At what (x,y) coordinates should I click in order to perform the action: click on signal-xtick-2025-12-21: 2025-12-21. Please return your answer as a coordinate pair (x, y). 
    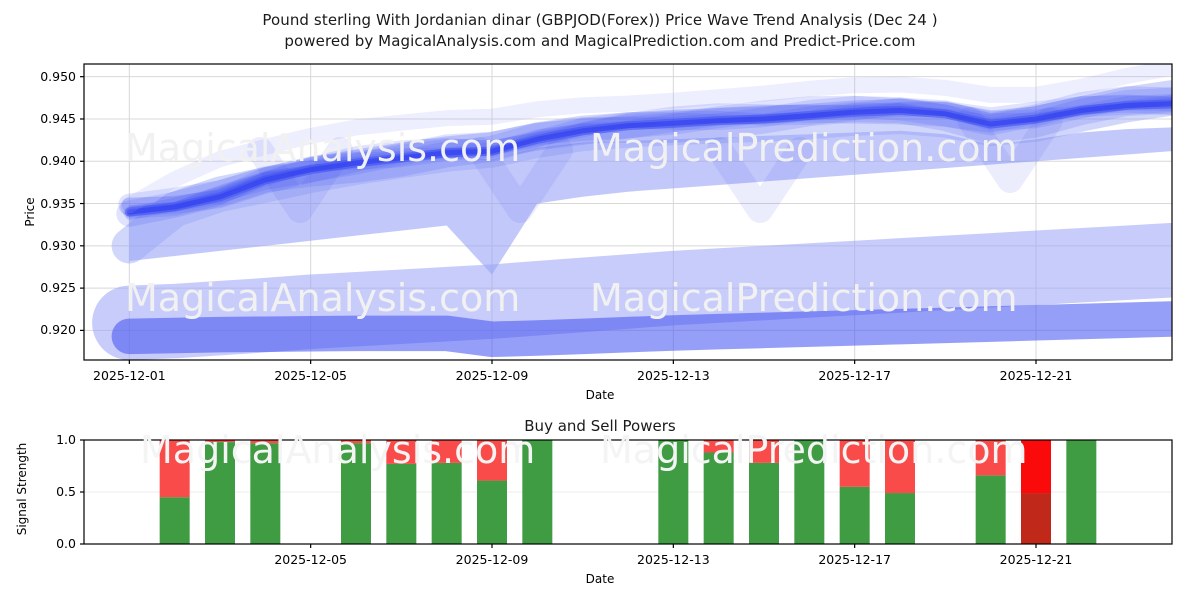
    Looking at the image, I should click on (1036, 559).